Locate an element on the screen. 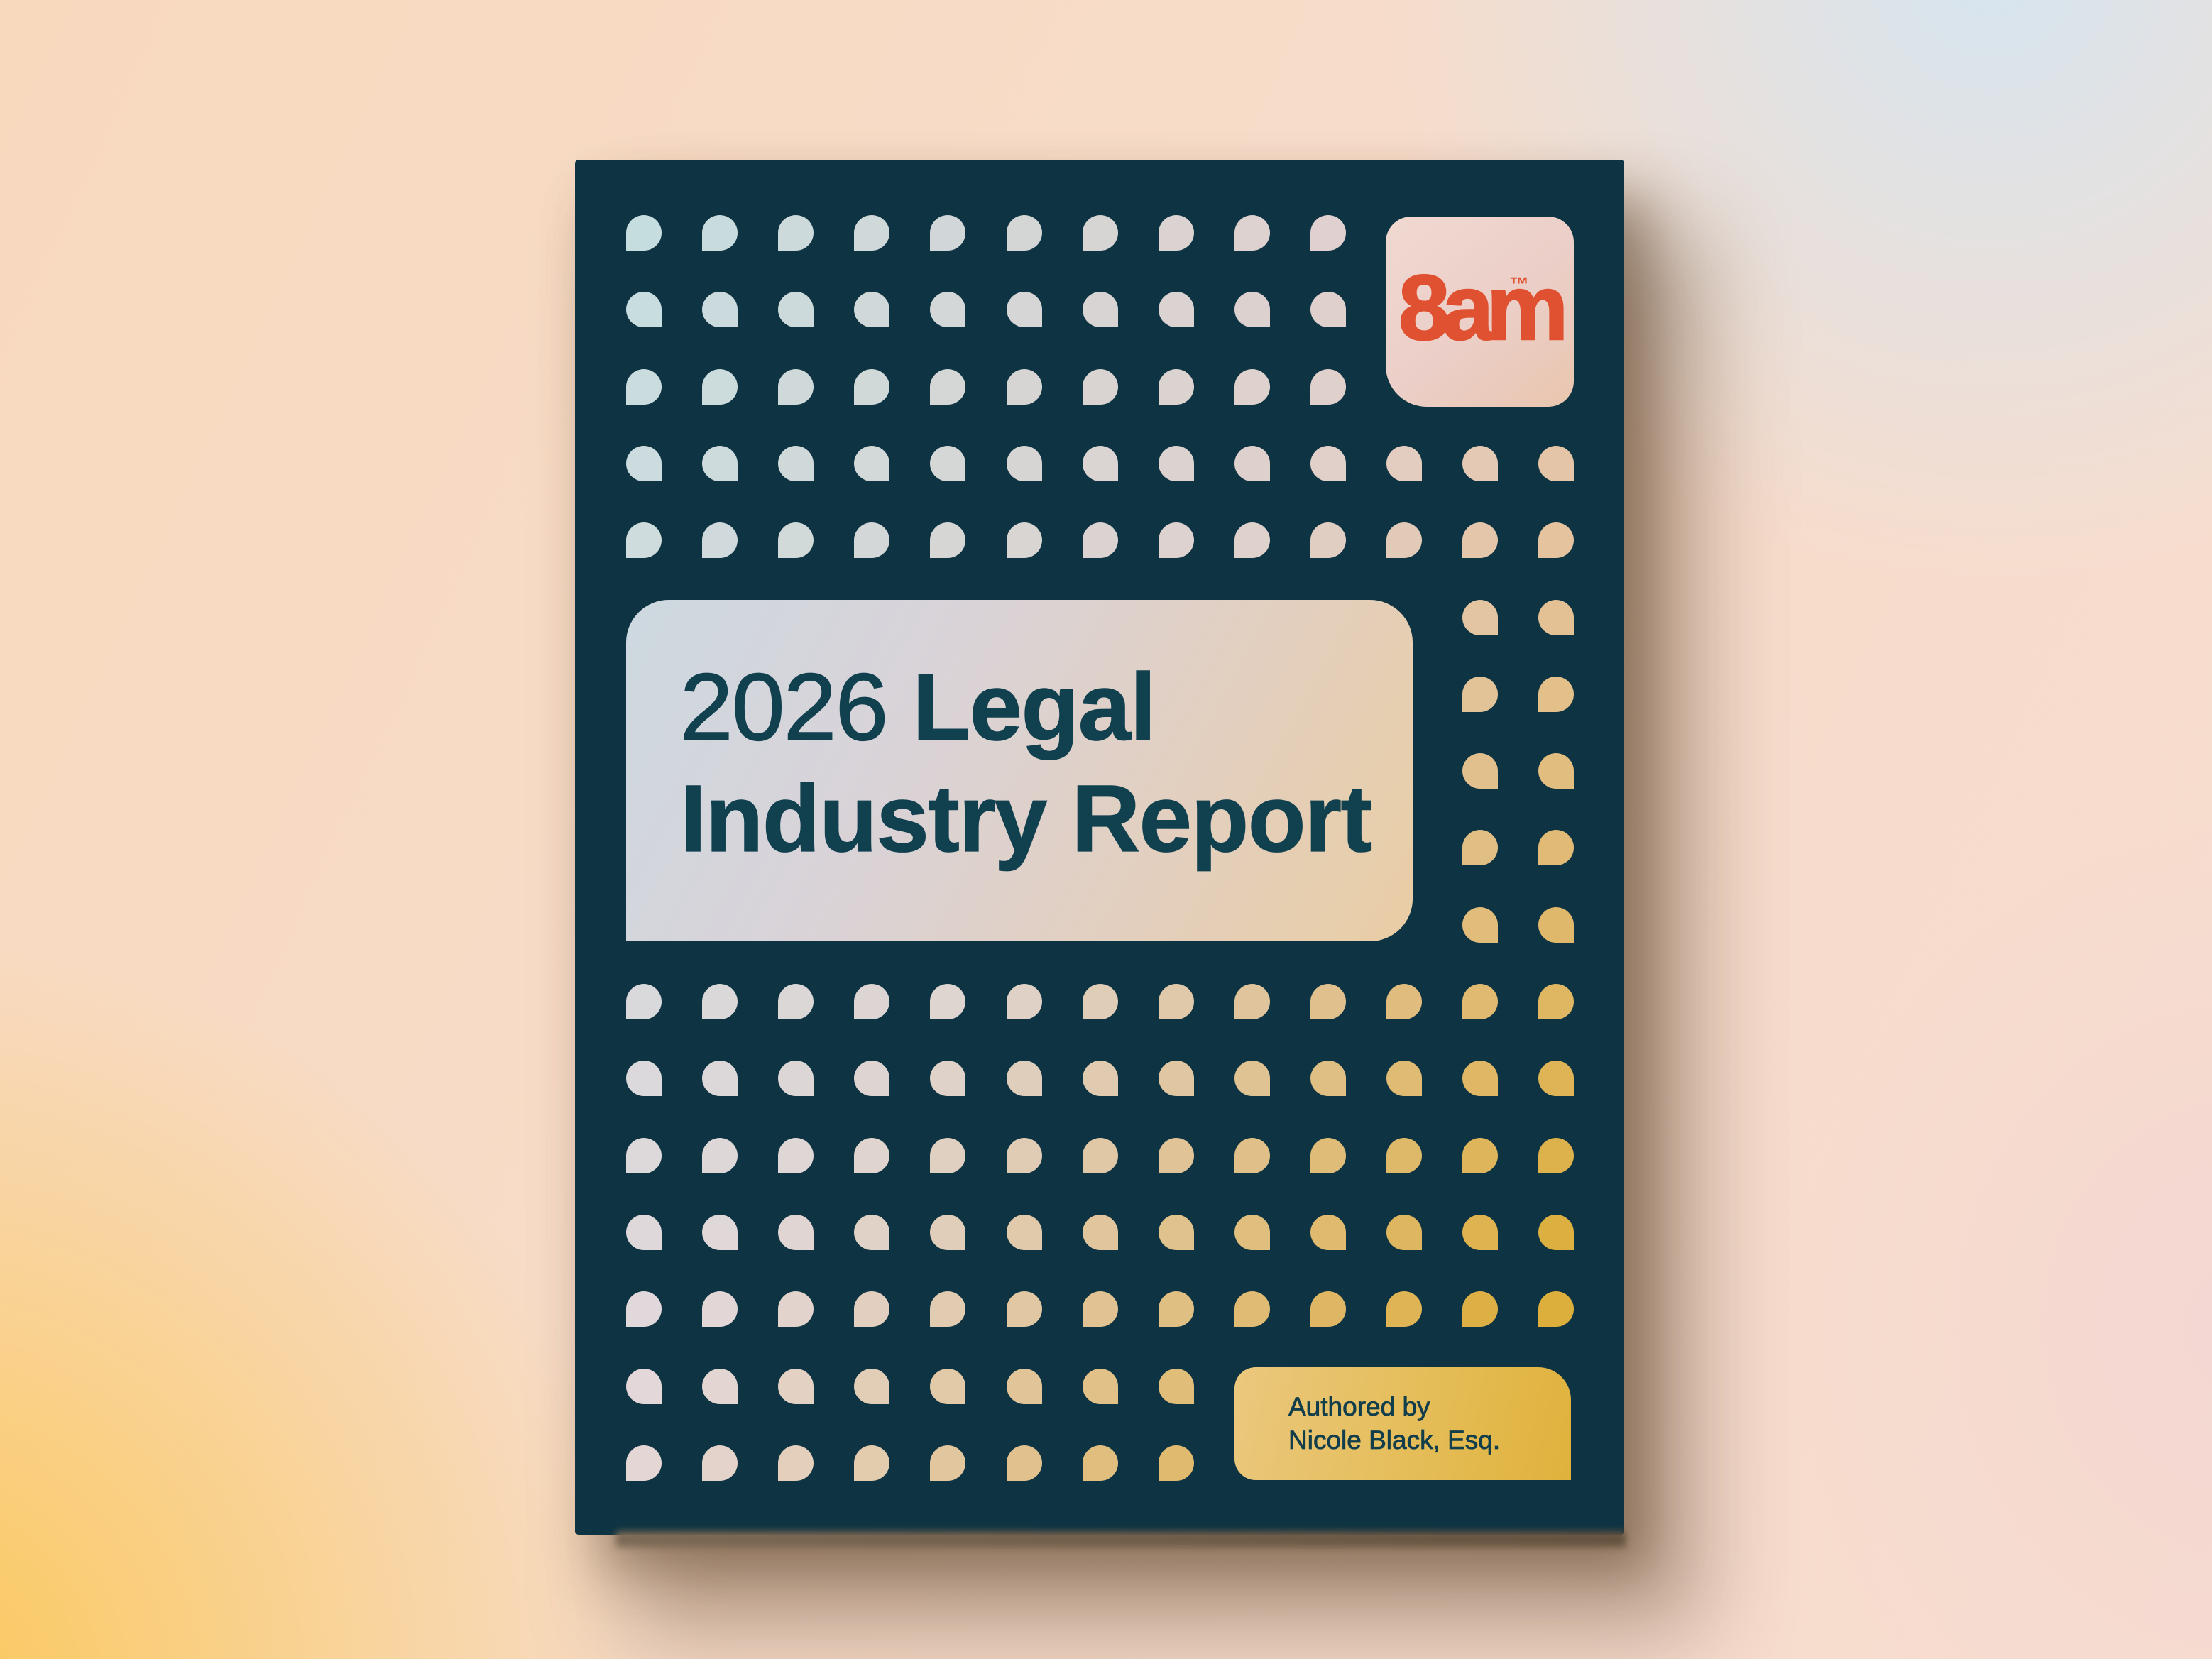 This screenshot has width=2212, height=1659. title-panel: 2026 Legal Industry Report is located at coordinates (1019, 770).